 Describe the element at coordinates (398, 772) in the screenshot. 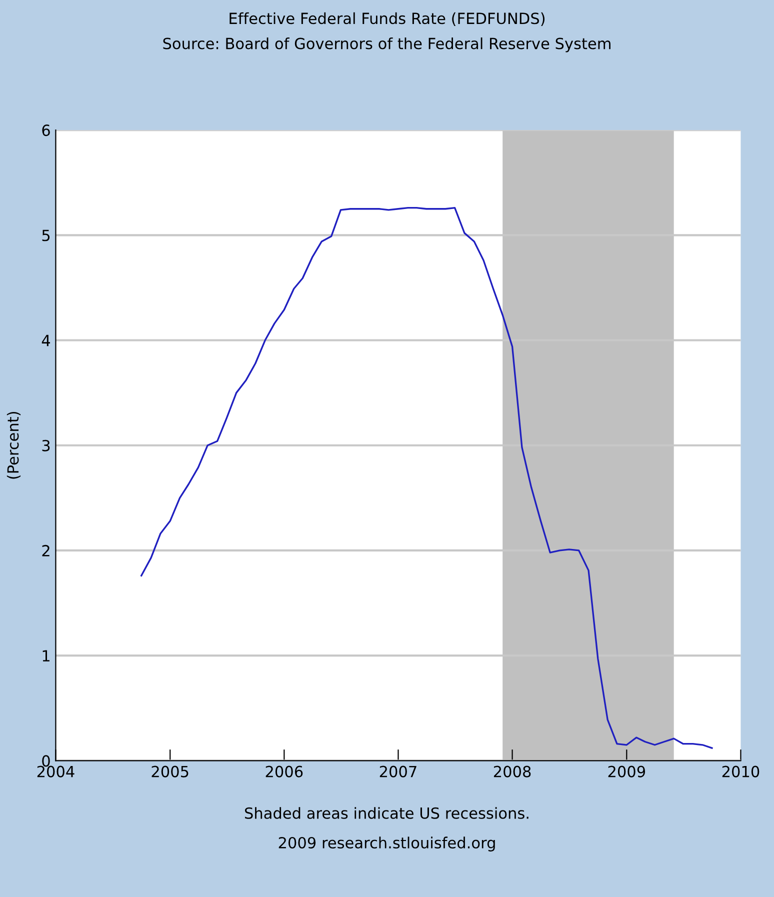

I see `x-tick-label: 2007` at that location.